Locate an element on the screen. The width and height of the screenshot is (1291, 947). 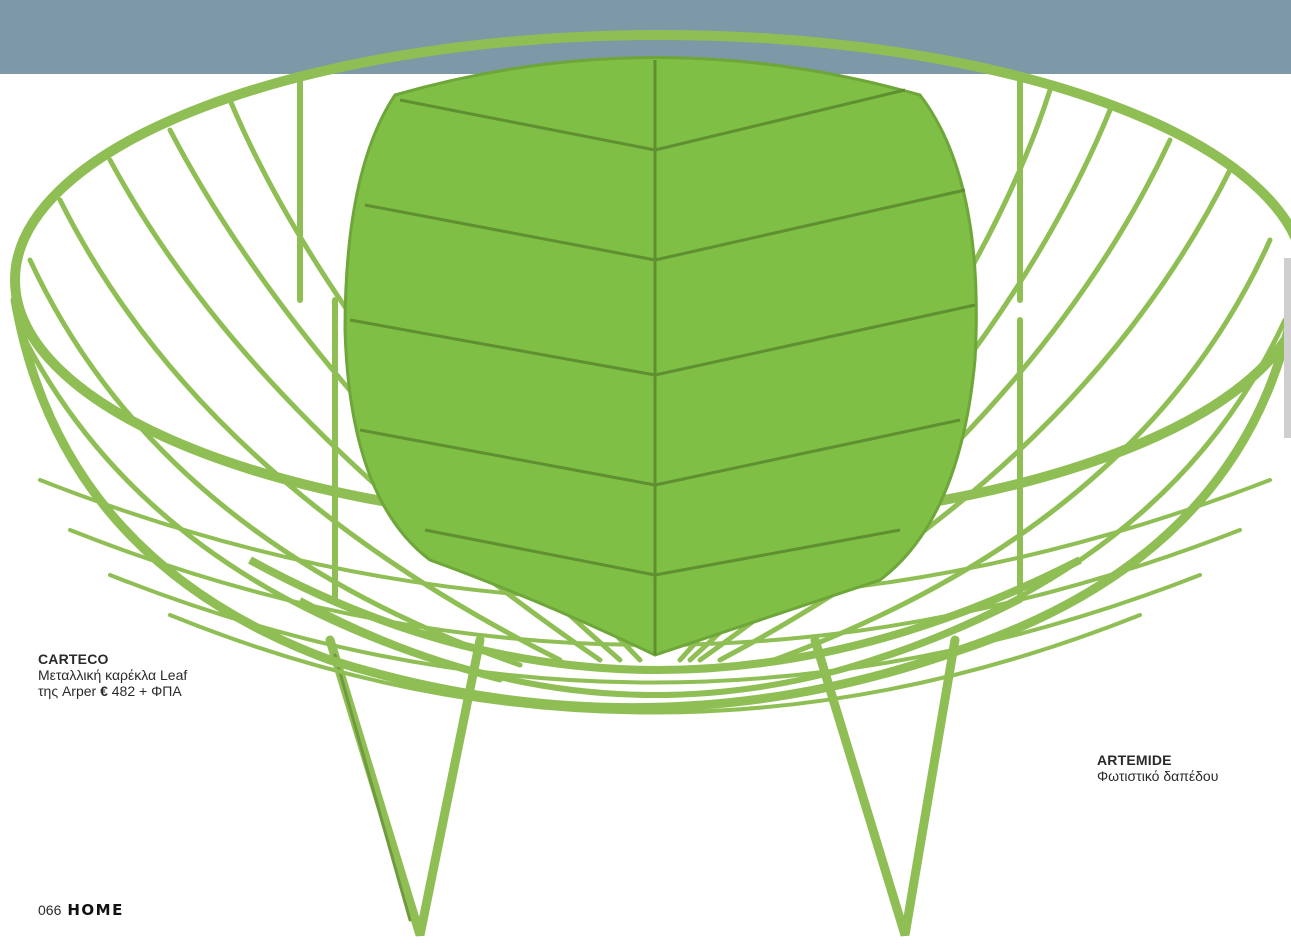
euro-symbol: € is located at coordinates (104, 691).